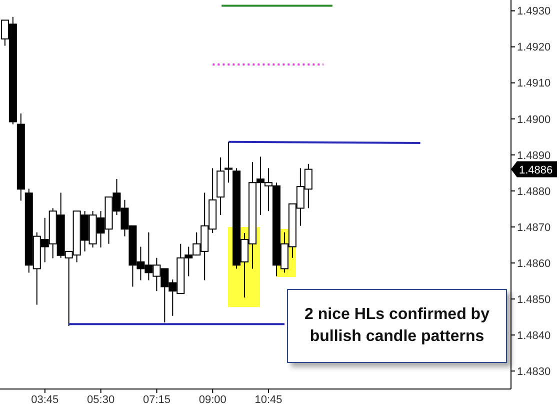  I want to click on y-tick-label: 1.4910, so click(534, 84).